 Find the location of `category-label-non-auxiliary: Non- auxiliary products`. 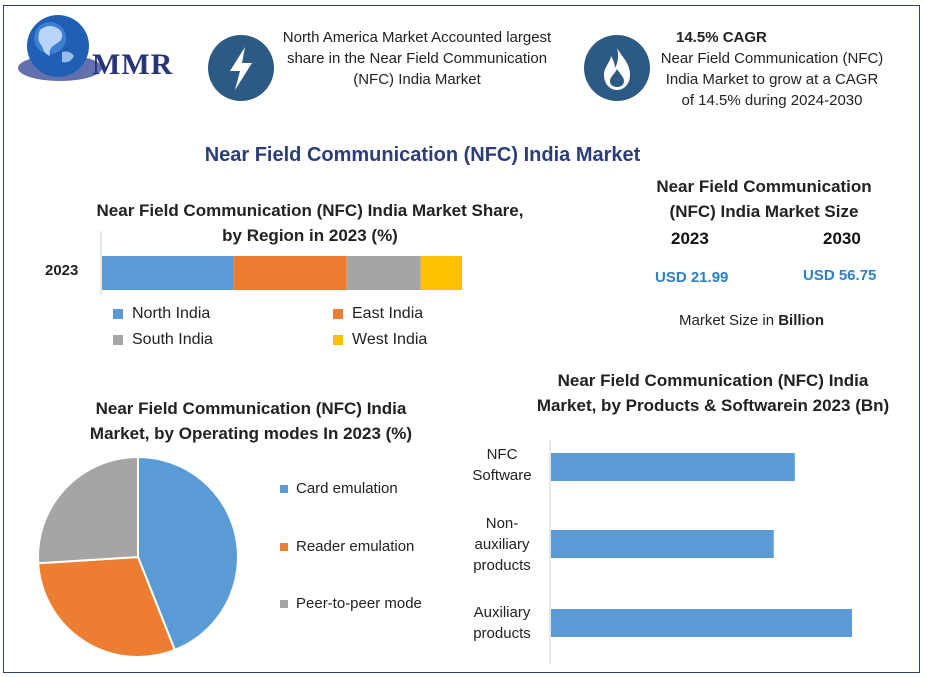

category-label-non-auxiliary: Non- auxiliary products is located at coordinates (502, 544).